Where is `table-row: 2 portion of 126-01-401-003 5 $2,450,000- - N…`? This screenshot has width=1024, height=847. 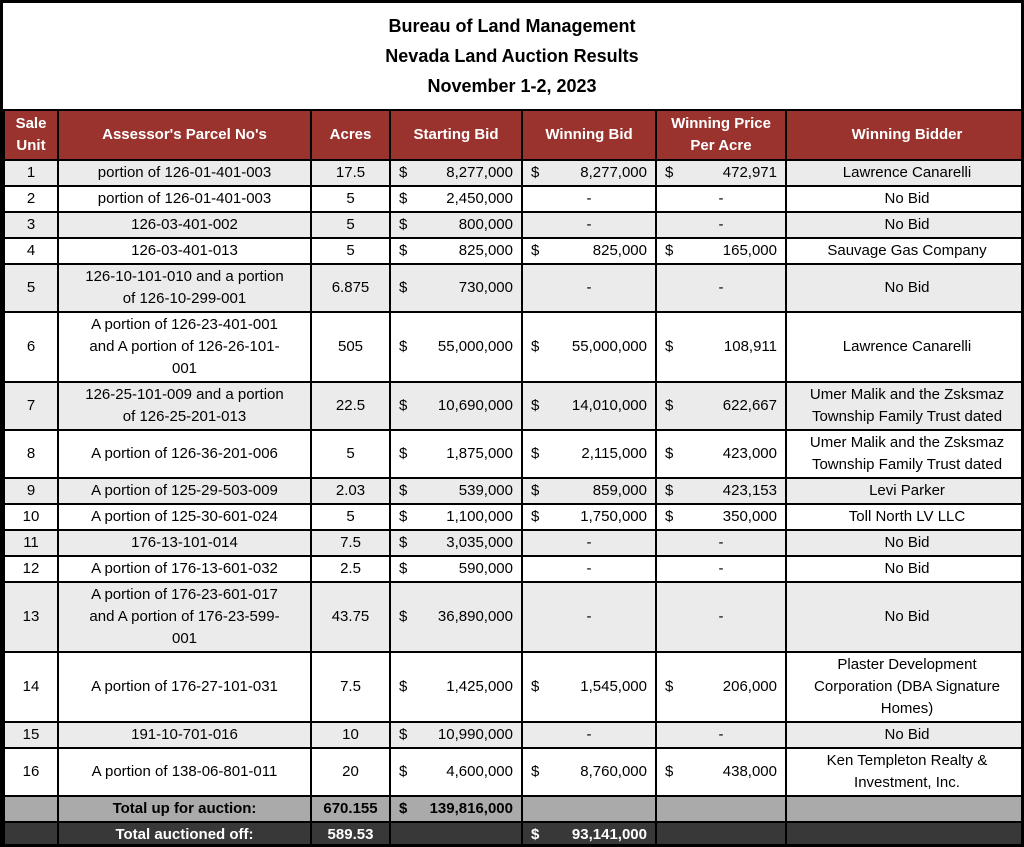 table-row: 2 portion of 126-01-401-003 5 $2,450,000- - N… is located at coordinates (512, 199).